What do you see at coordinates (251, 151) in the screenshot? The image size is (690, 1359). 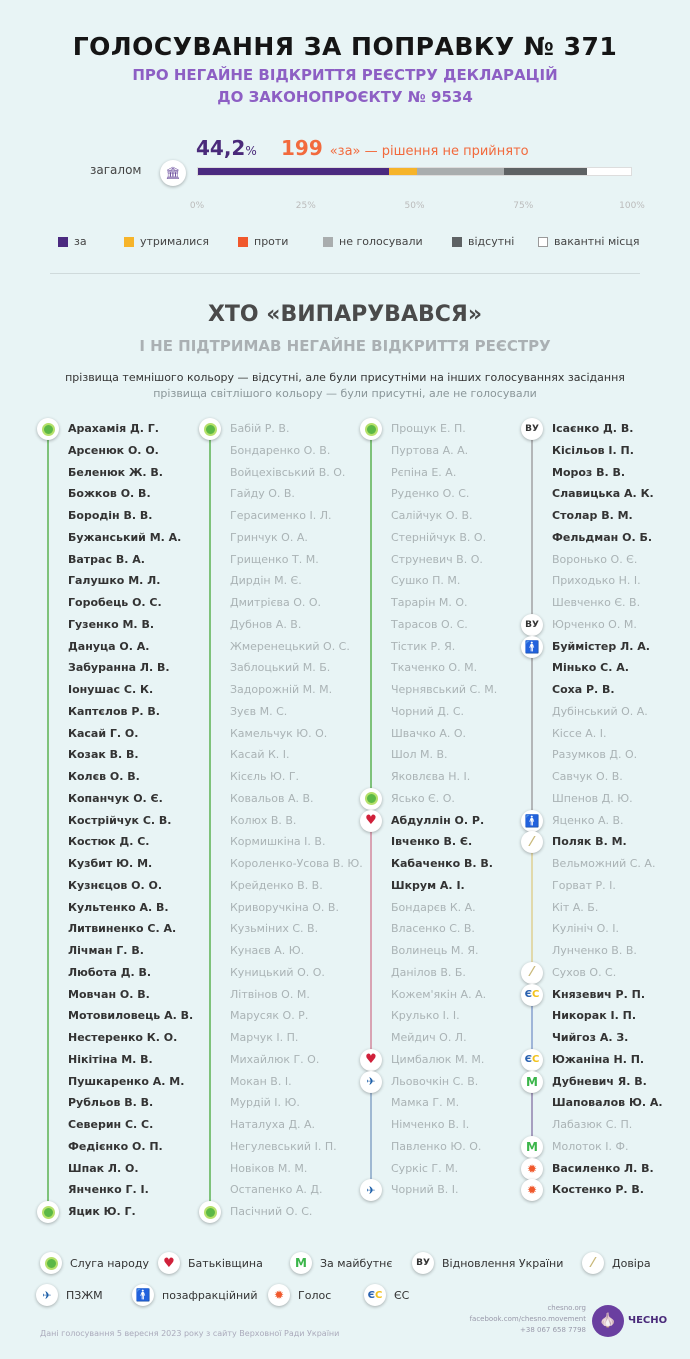 I see `percent-sign: %` at bounding box center [251, 151].